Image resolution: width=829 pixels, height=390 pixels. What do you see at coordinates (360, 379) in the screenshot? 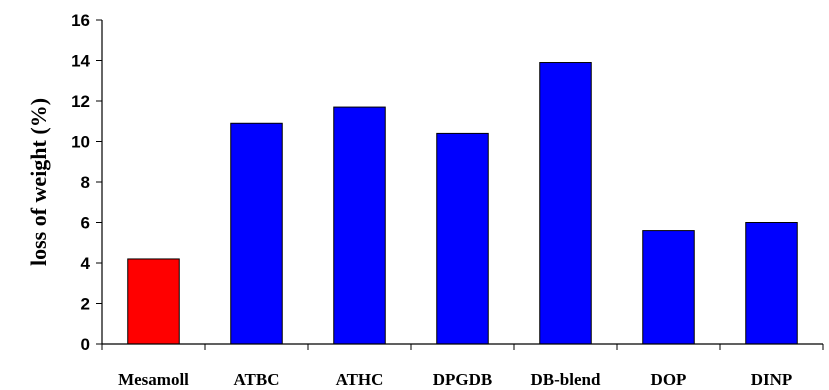
I see `x-category-label: ATHC` at bounding box center [360, 379].